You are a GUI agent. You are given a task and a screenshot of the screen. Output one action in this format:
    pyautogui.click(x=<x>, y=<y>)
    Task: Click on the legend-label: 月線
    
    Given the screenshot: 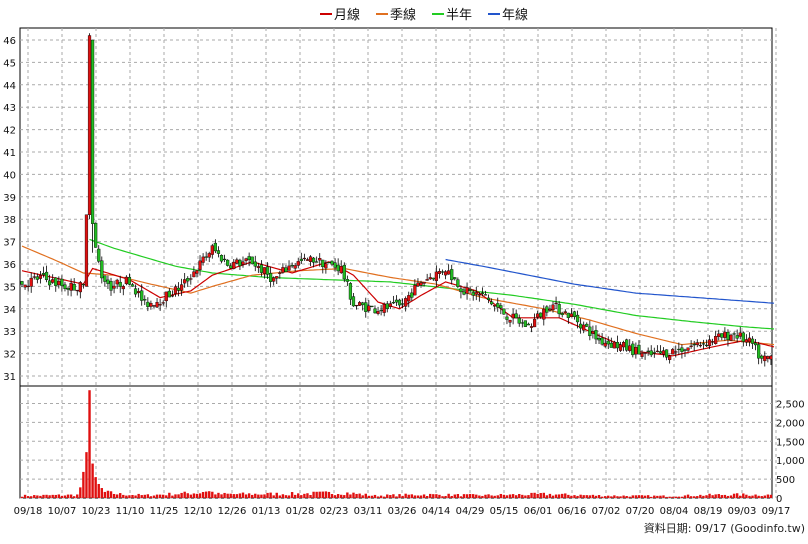 What is the action you would take?
    pyautogui.click(x=347, y=15)
    